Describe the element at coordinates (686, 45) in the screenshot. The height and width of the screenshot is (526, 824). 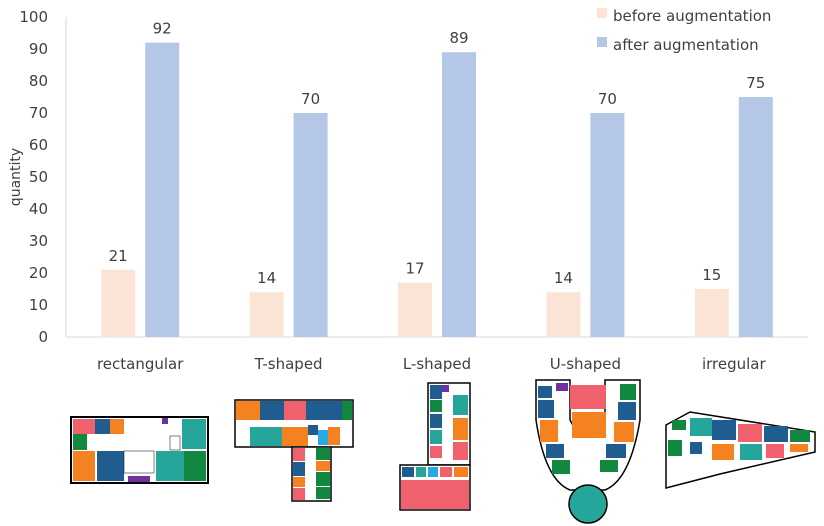
I see `legend-label-after: after augmentation` at that location.